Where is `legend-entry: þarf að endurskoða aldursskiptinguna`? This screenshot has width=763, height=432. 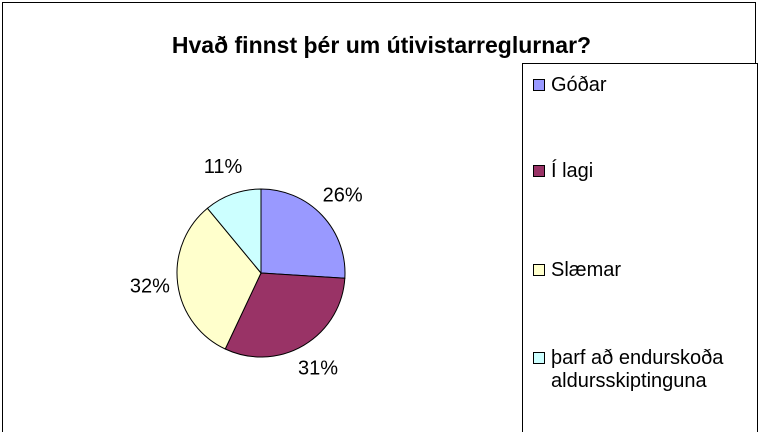 legend-entry: þarf að endurskoða aldursskiptinguna is located at coordinates (644, 370).